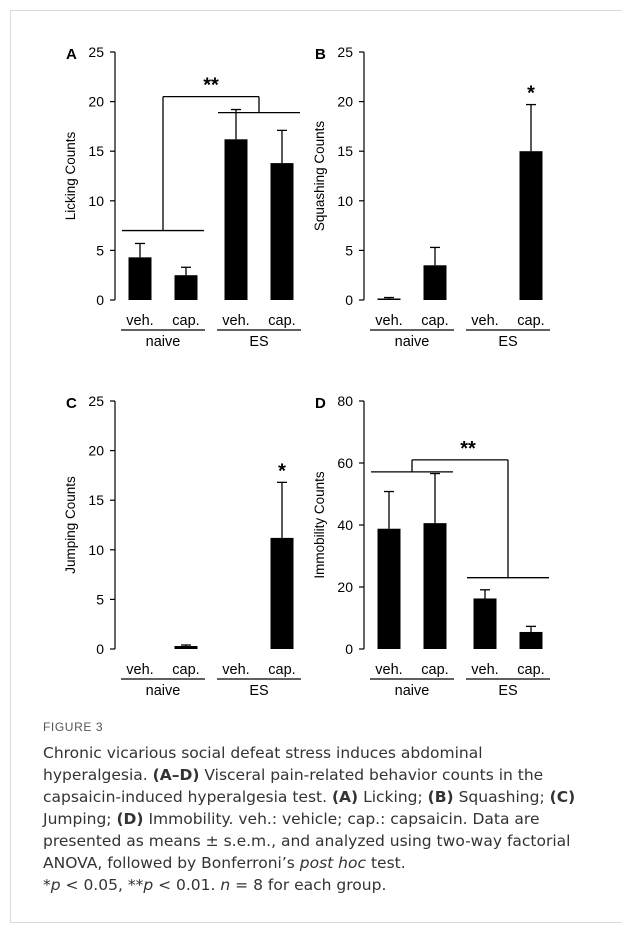 Image resolution: width=623 pixels, height=934 pixels. What do you see at coordinates (316, 10) in the screenshot?
I see `frame-top-border` at bounding box center [316, 10].